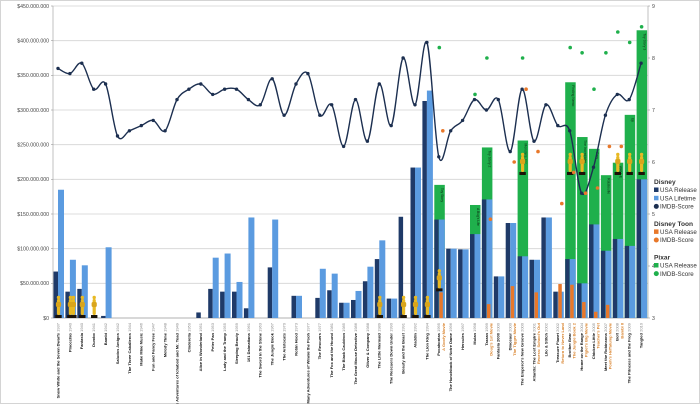  What do you see at coordinates (450, 327) in the screenshot?
I see `category-year: 1996` at bounding box center [450, 327].